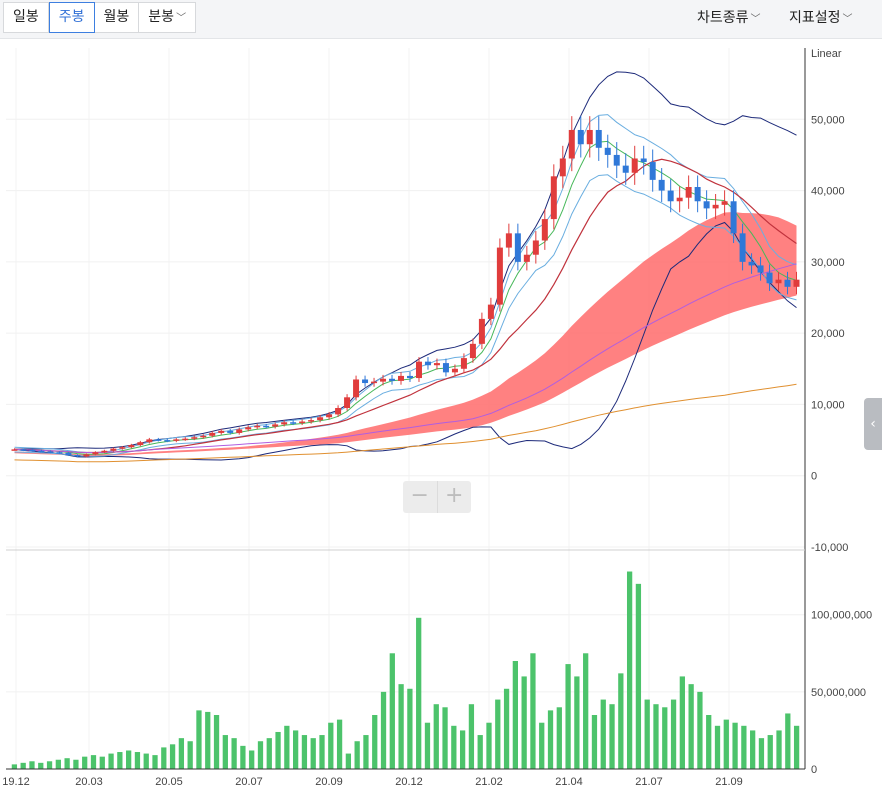 The width and height of the screenshot is (882, 794). What do you see at coordinates (815, 18) in the screenshot?
I see `indicator-settings-label: 지표설정` at bounding box center [815, 18].